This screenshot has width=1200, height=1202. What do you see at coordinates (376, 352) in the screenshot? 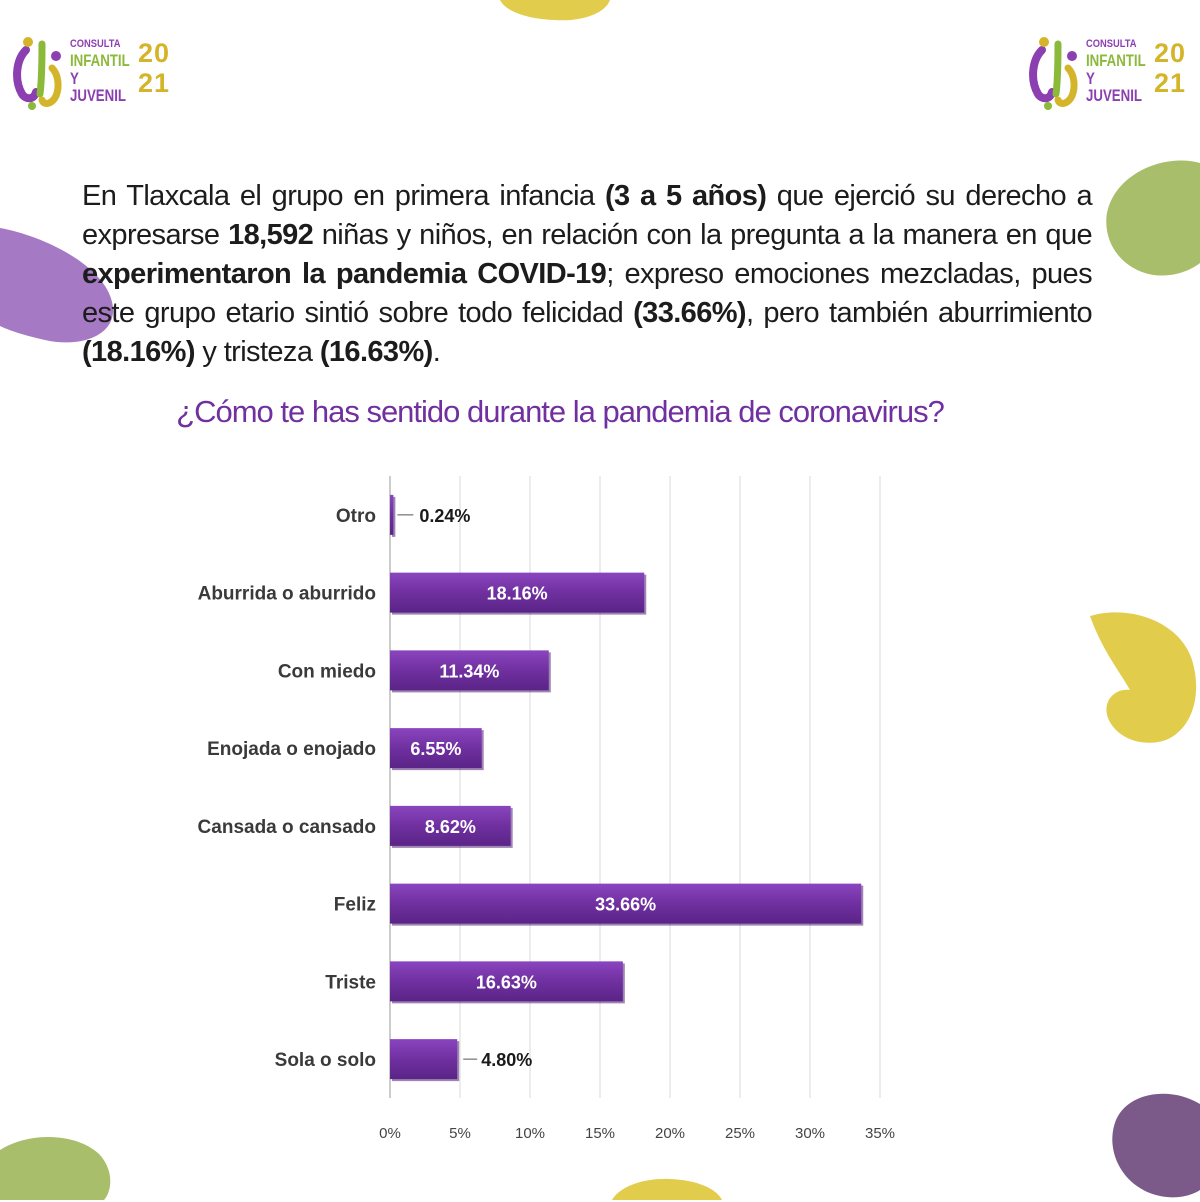
I see `intro-sad-pct: (16.63%)` at bounding box center [376, 352].